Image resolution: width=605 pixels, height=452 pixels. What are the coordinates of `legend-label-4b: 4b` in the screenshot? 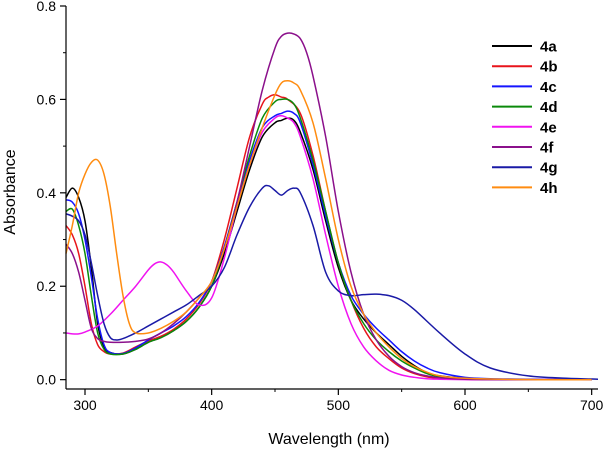 It's located at (549, 67).